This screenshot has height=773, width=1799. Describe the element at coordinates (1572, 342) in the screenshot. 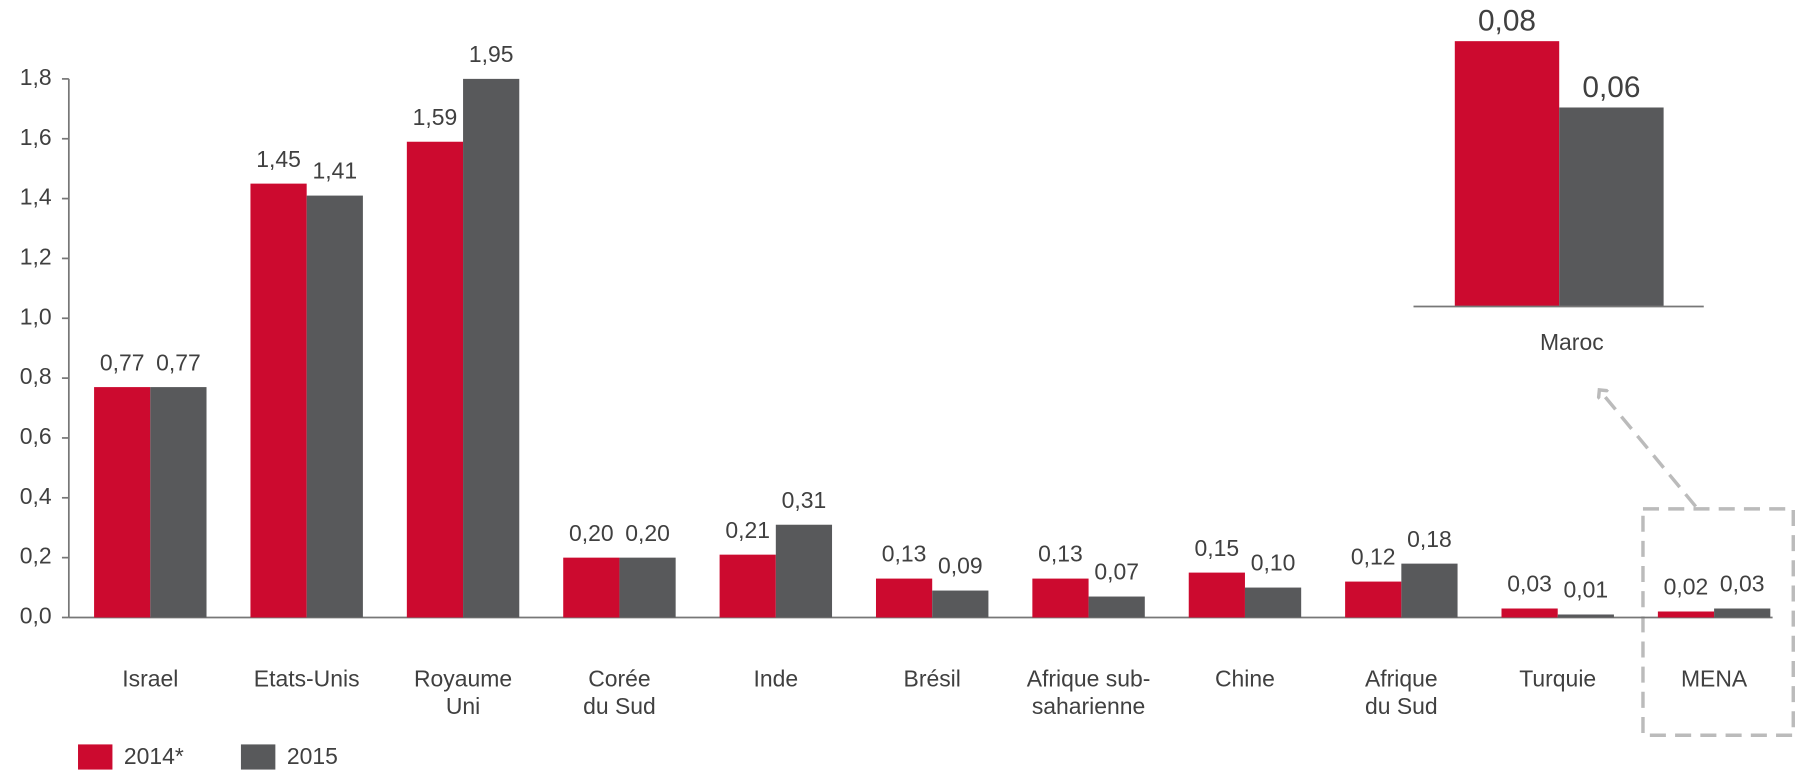

I see `inset-category-label: Maroc` at that location.